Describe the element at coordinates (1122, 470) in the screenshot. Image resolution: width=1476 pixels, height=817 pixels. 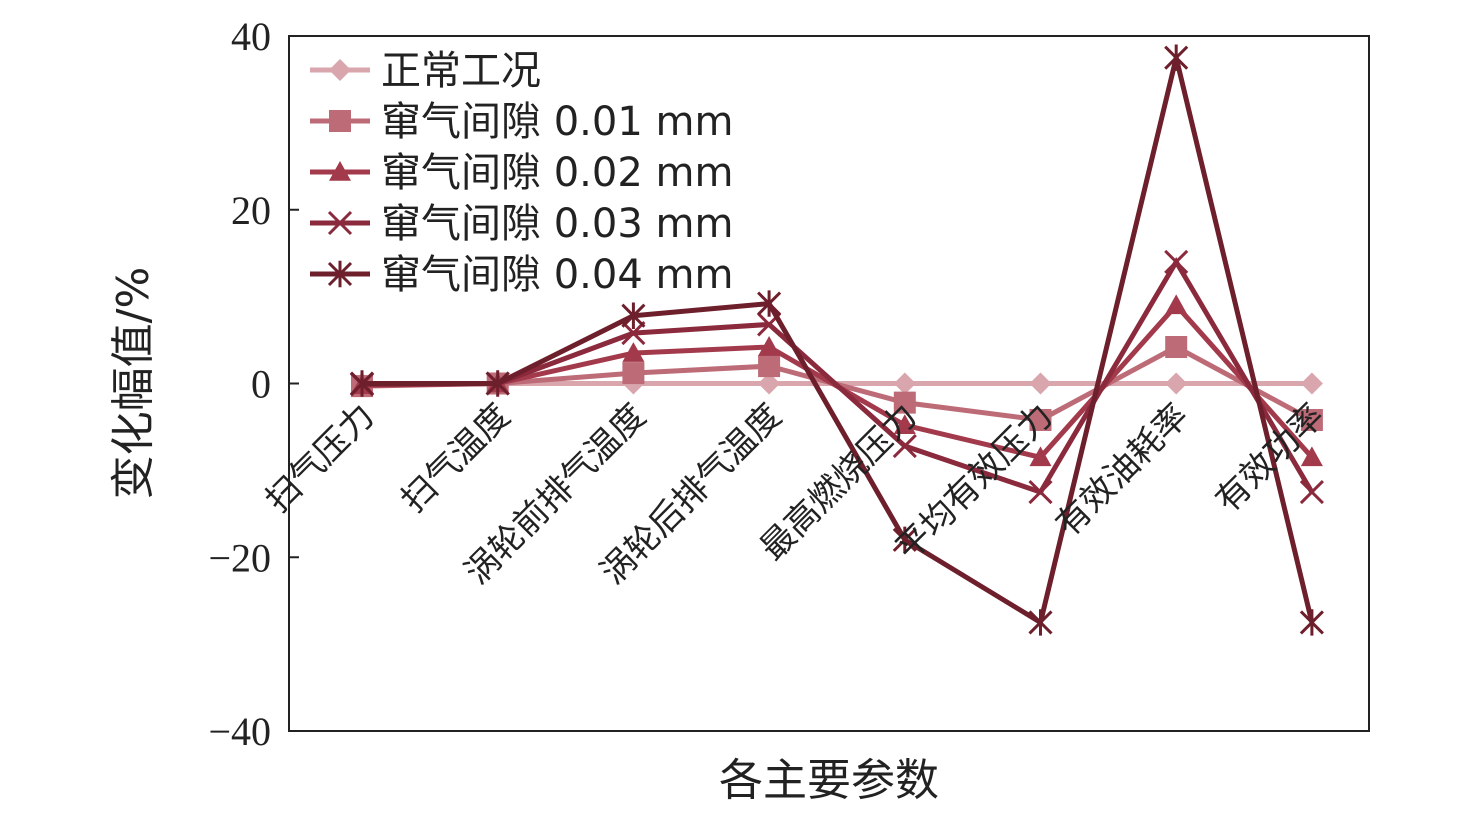
I see `category-label: 有效油耗率` at that location.